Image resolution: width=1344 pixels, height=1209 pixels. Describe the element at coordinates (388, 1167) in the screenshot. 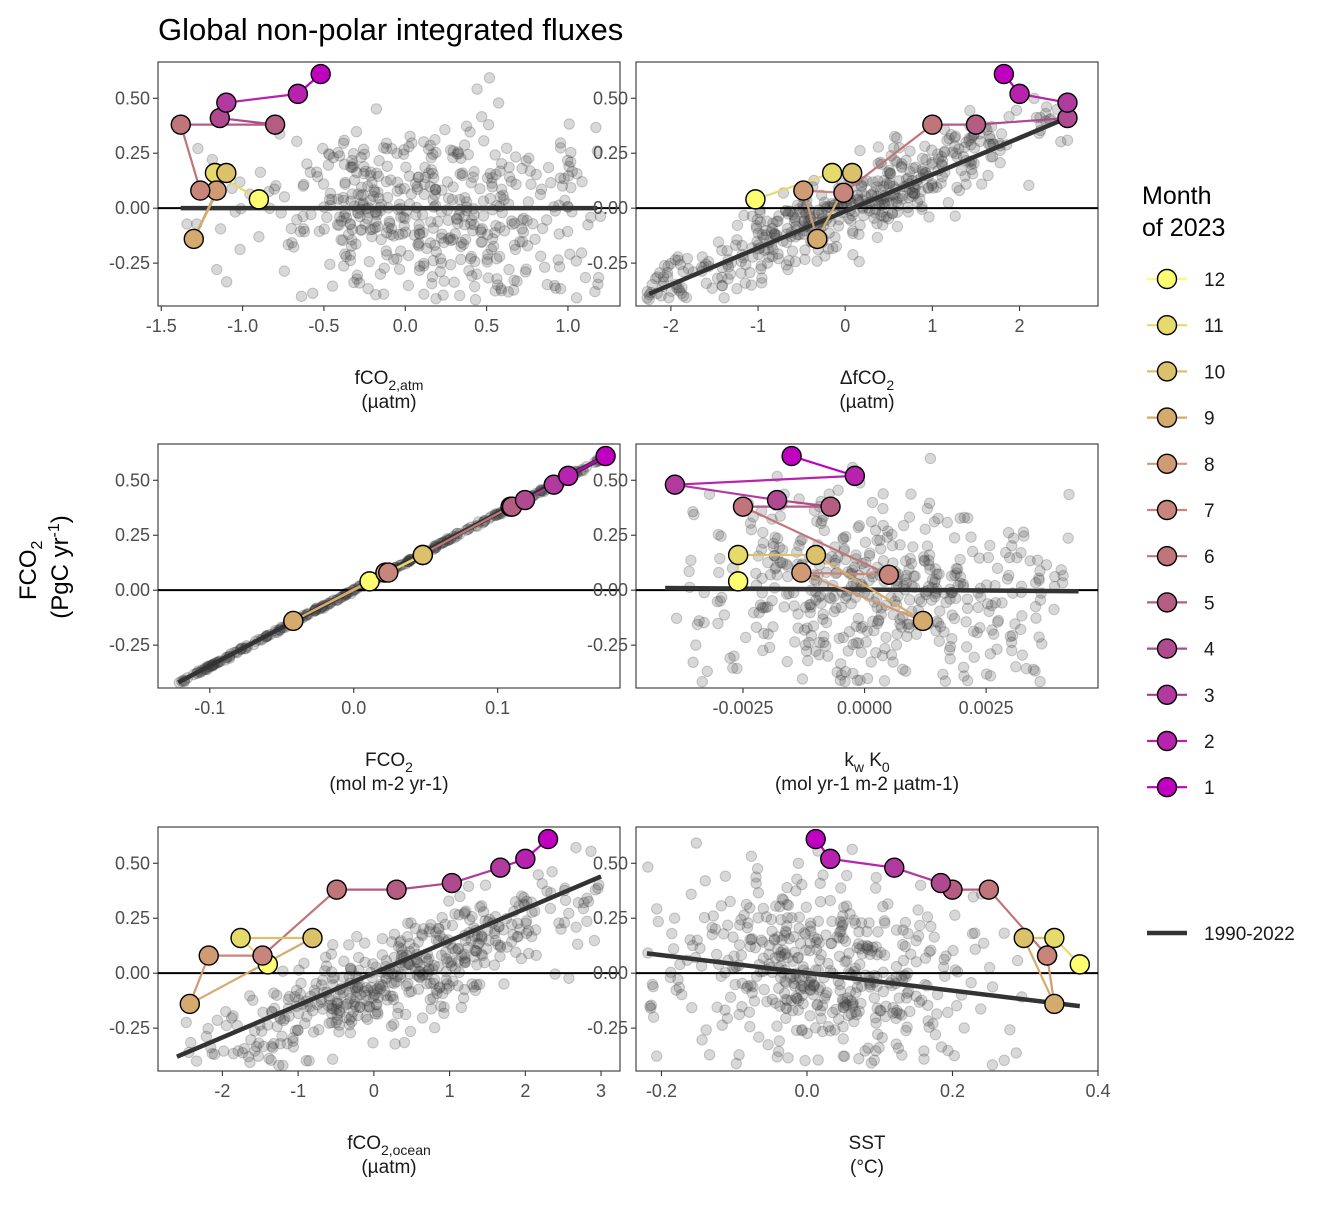

I see `x-axis-units: (µatm)` at that location.